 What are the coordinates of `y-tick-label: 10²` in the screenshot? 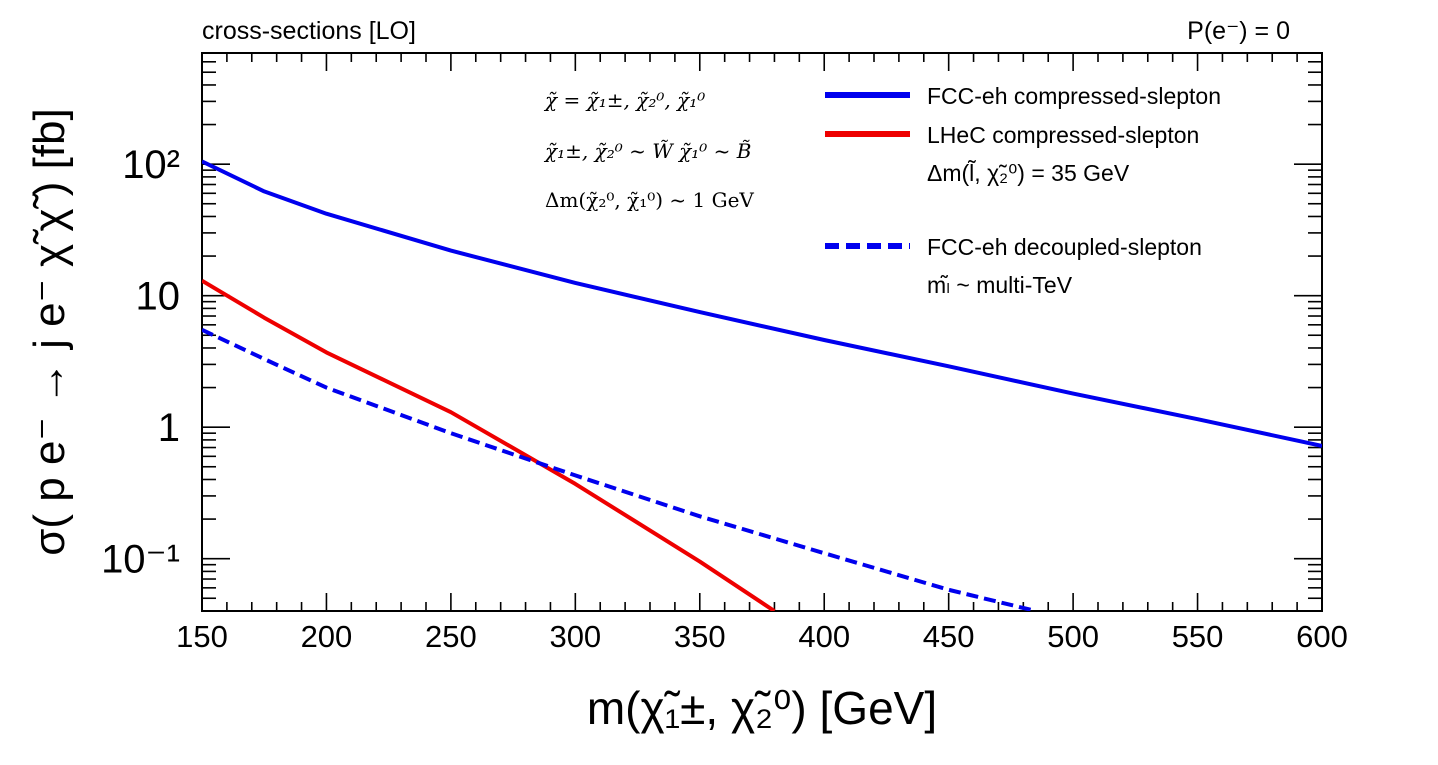 It's located at (151, 165).